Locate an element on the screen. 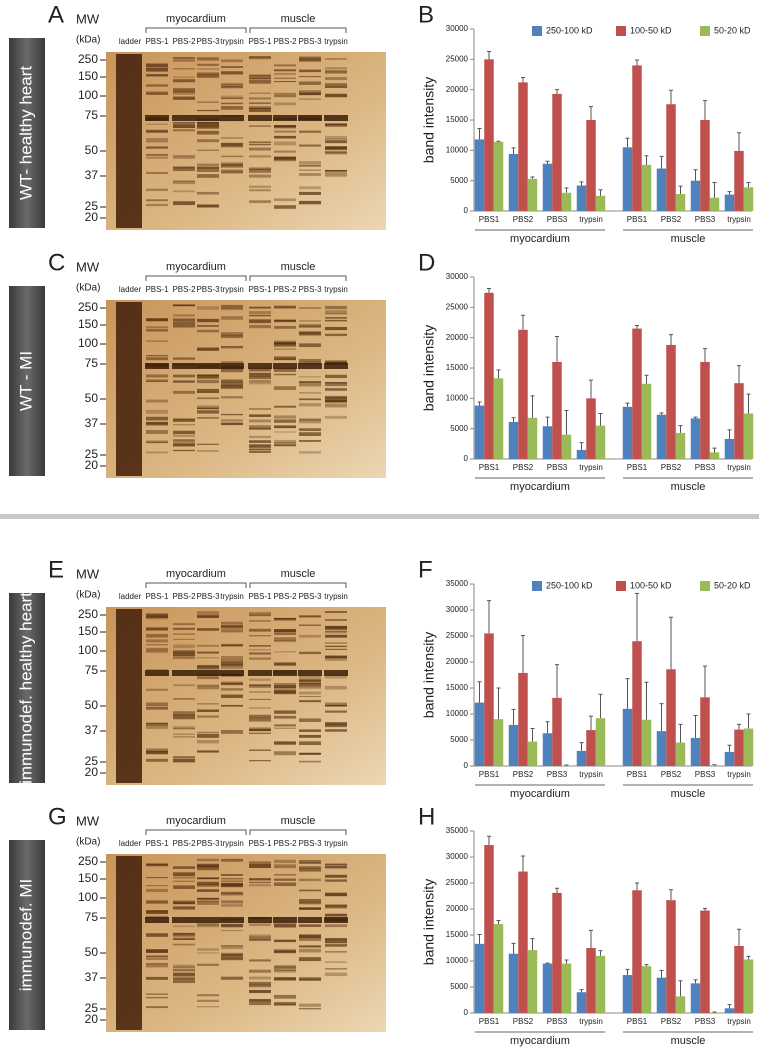 The width and height of the screenshot is (759, 1053). panel-letter: B is located at coordinates (426, 14).